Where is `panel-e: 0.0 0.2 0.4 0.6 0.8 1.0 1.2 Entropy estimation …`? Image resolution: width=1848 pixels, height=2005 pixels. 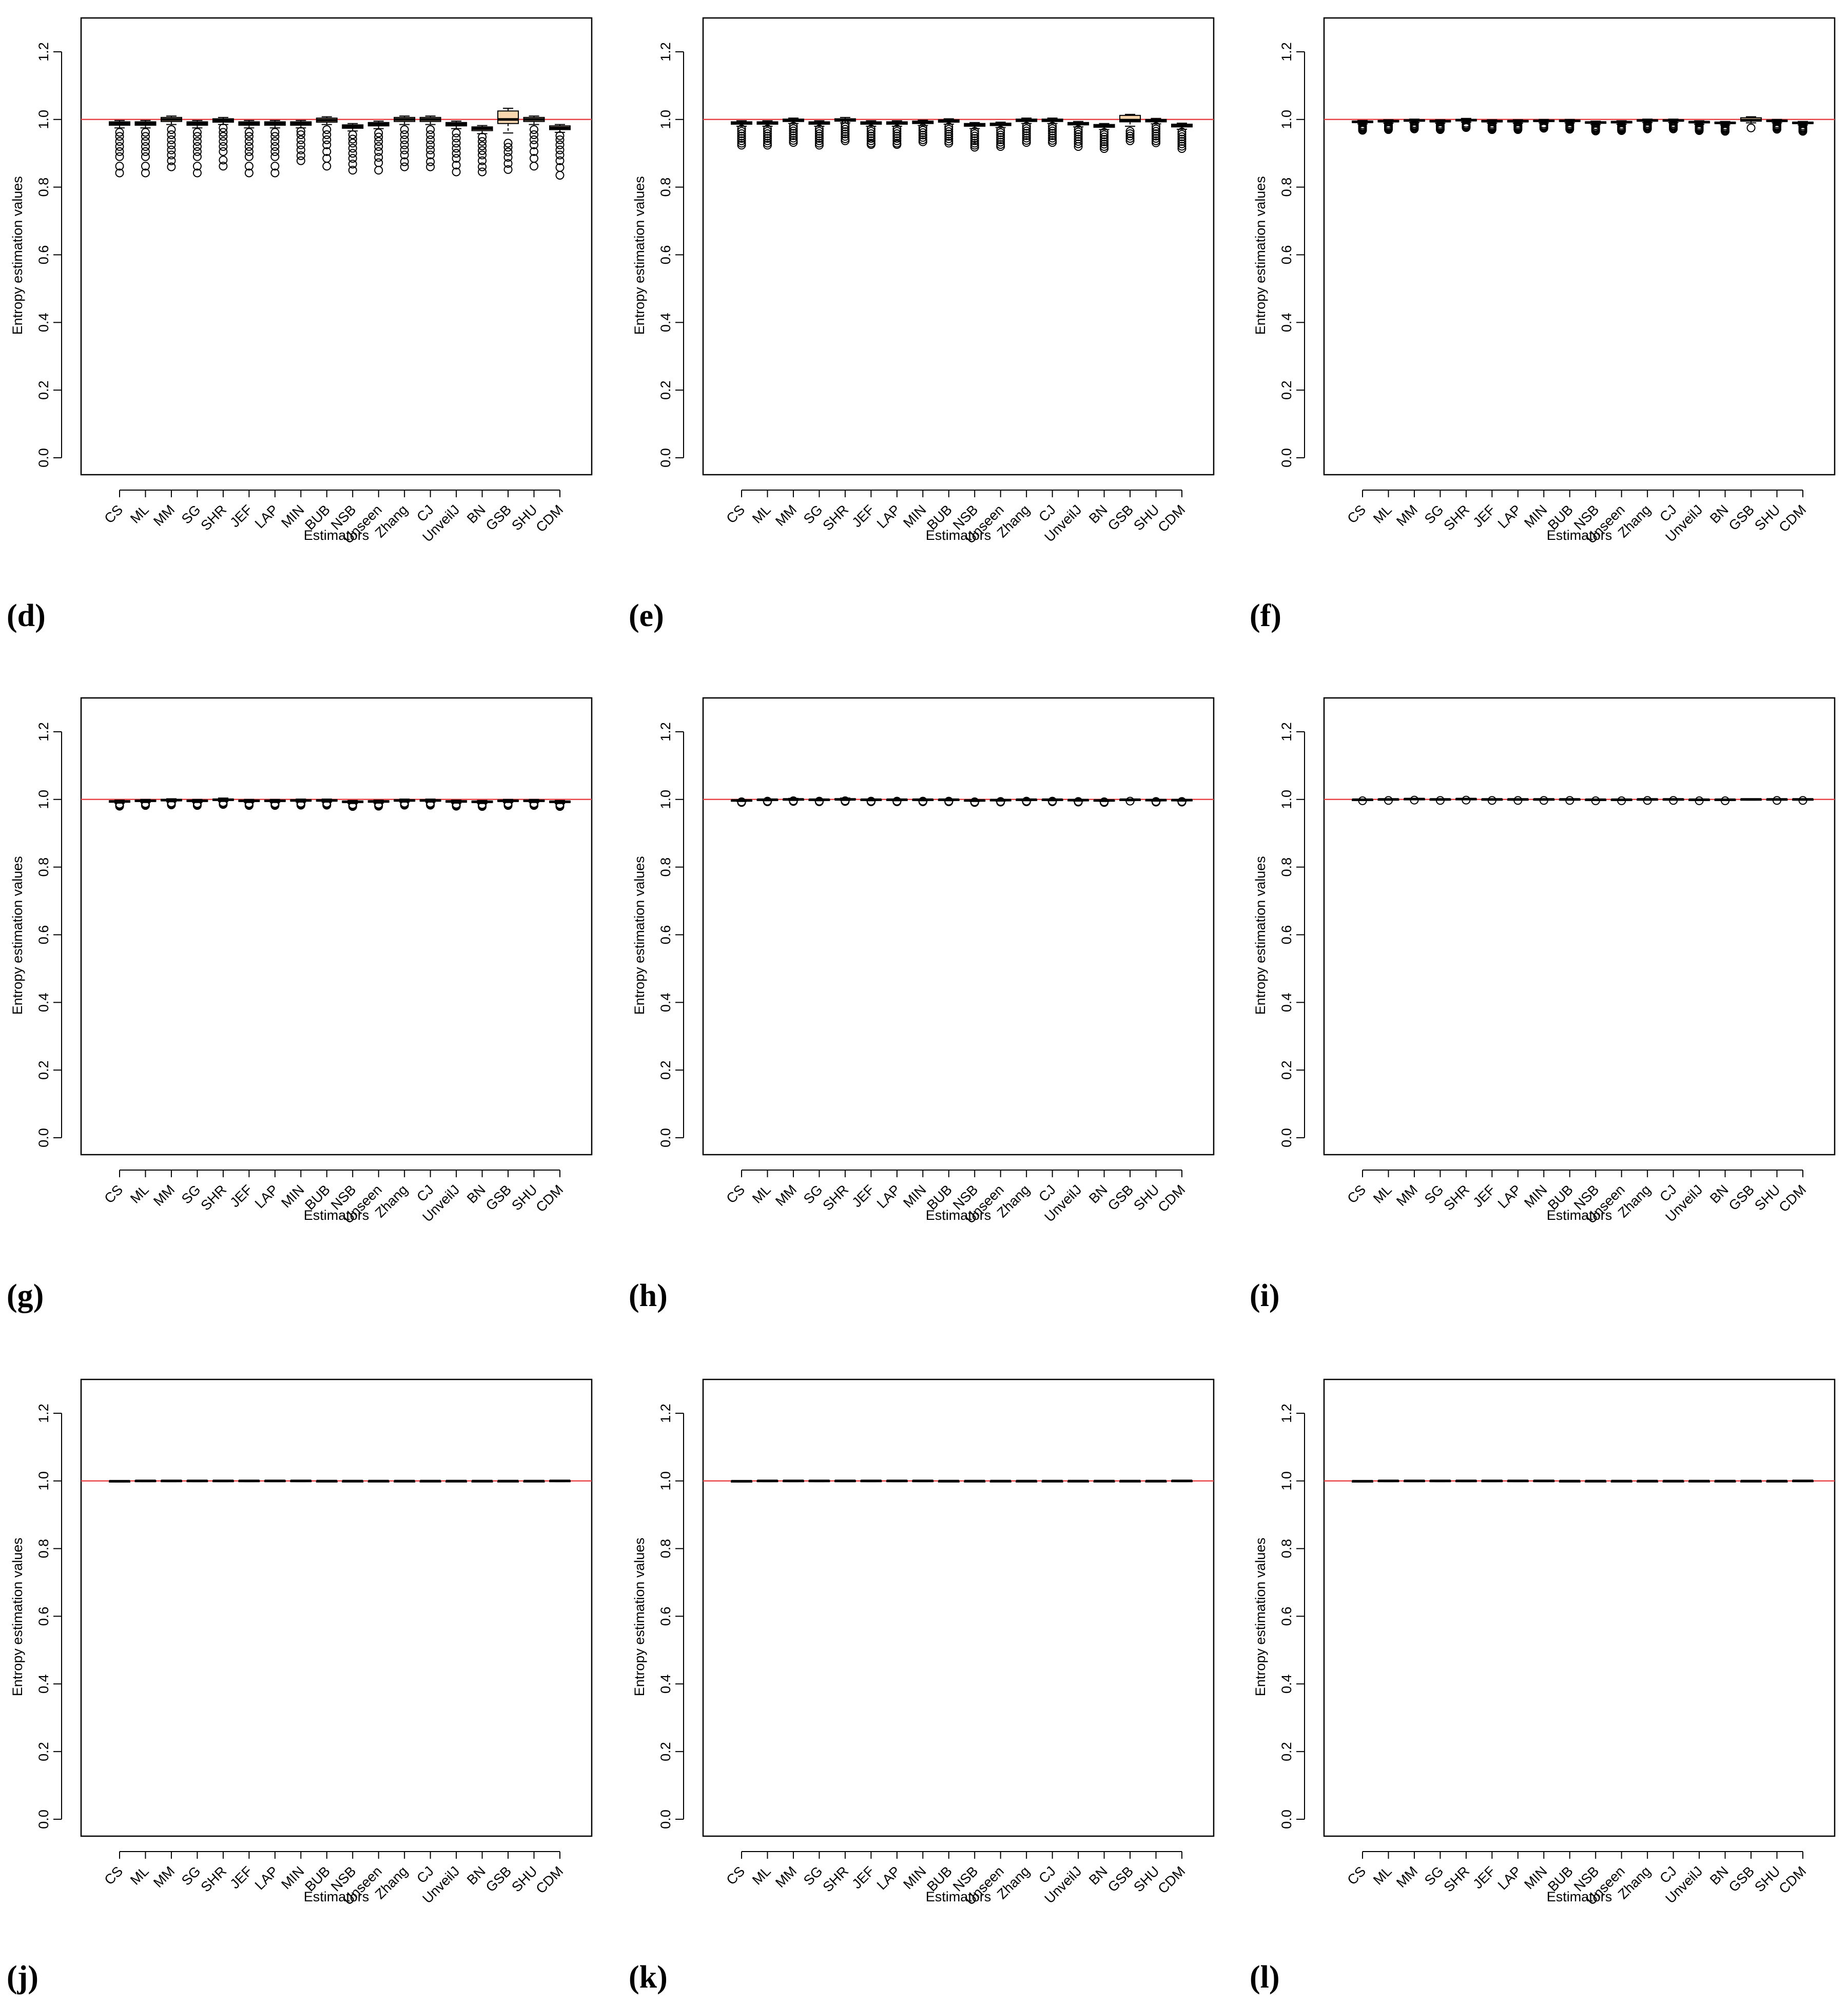 panel-e: 0.0 0.2 0.4 0.6 0.8 1.0 1.2 Entropy estimation … is located at coordinates (922, 325).